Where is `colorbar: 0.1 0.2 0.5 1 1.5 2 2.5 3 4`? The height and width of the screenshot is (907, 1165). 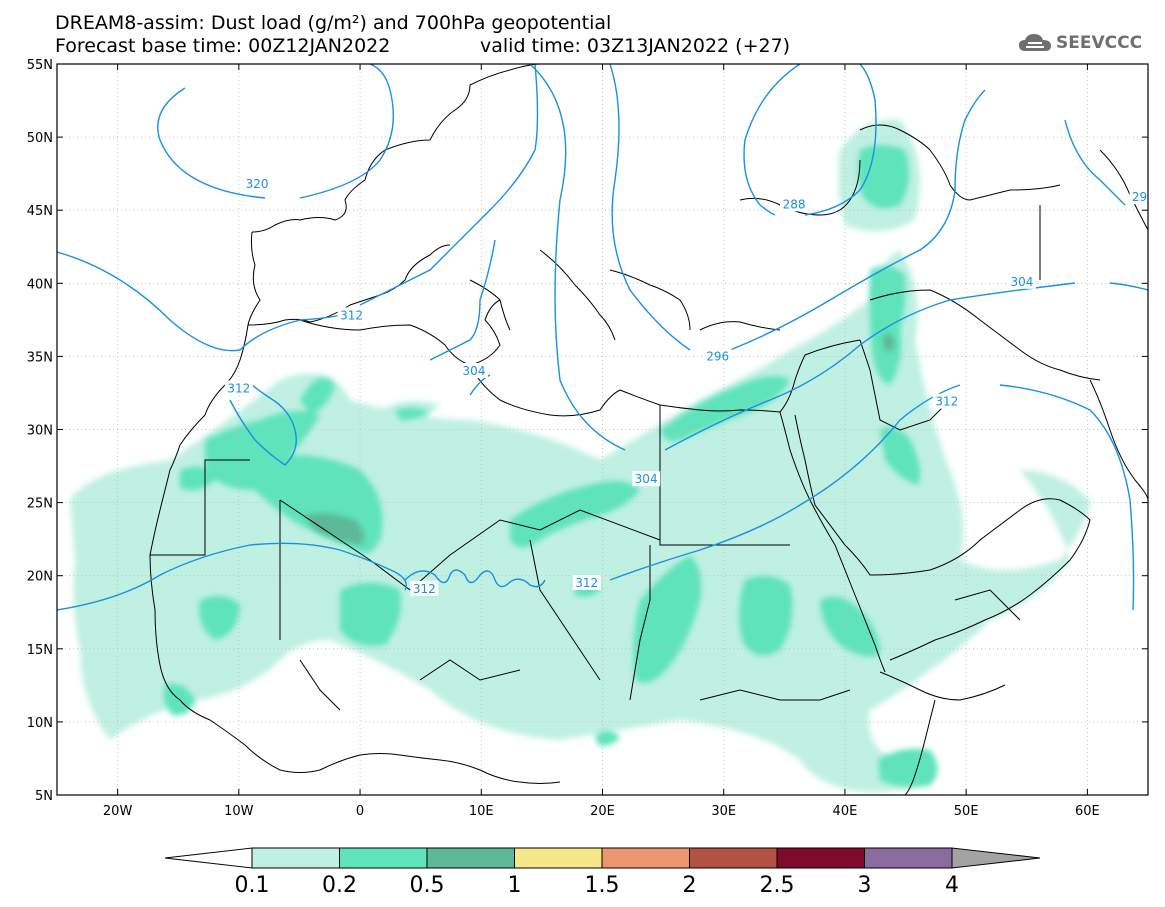
colorbar: 0.1 0.2 0.5 1 1.5 2 2.5 3 4 is located at coordinates (602, 872).